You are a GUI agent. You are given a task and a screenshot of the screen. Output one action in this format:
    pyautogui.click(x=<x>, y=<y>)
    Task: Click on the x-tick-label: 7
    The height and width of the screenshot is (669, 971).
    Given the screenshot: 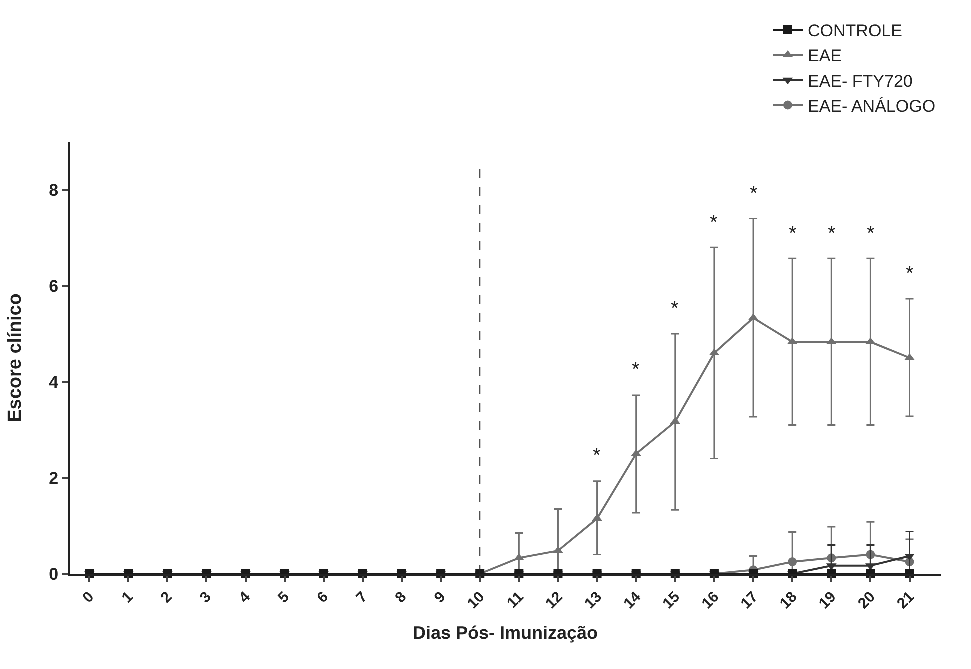 What is the action you would take?
    pyautogui.click(x=362, y=597)
    